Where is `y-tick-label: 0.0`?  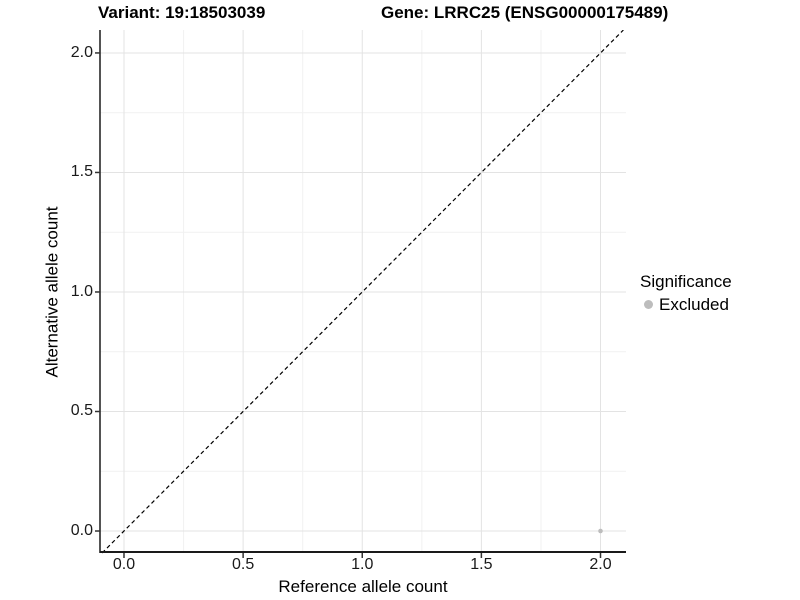 y-tick-label: 0.0 is located at coordinates (81, 530).